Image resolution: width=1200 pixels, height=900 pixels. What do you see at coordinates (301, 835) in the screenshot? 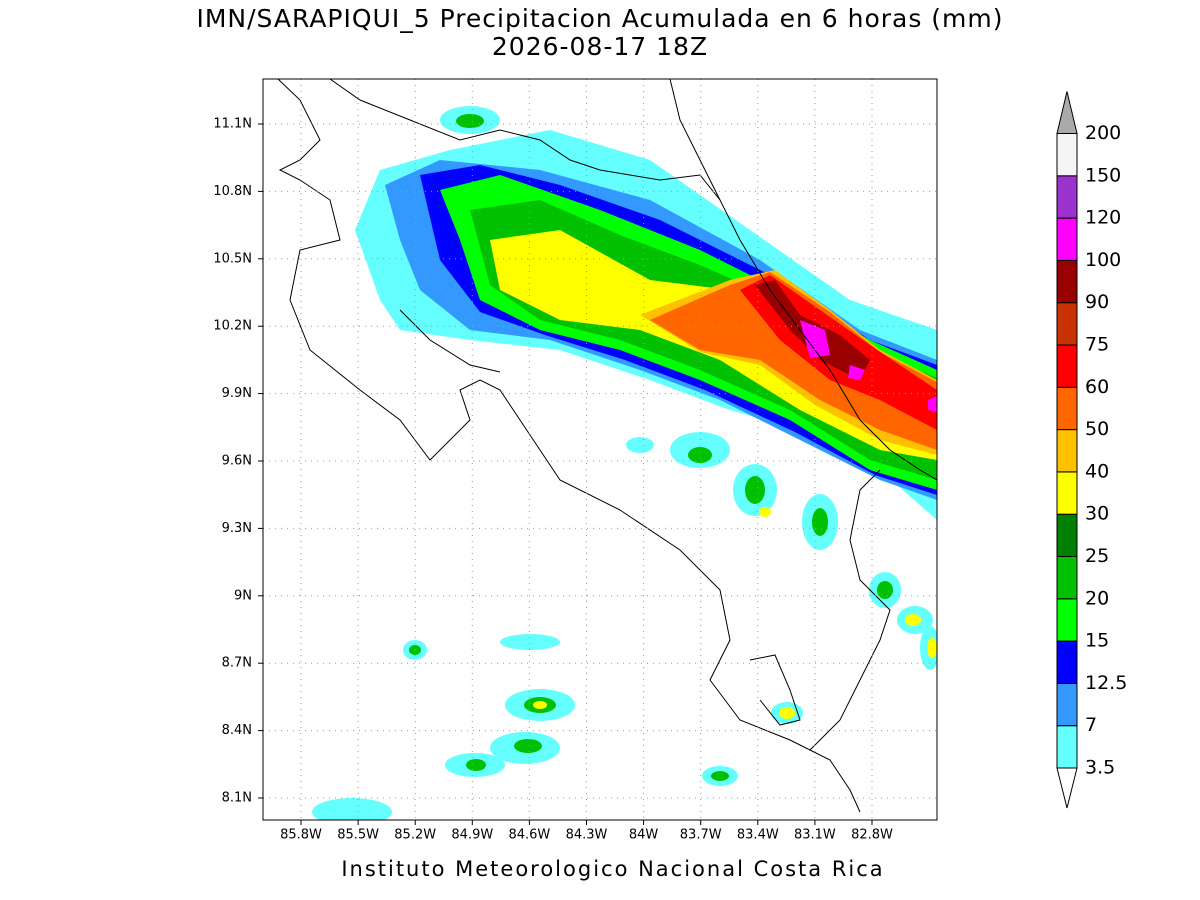
I see `lon-label: 85.8W` at bounding box center [301, 835].